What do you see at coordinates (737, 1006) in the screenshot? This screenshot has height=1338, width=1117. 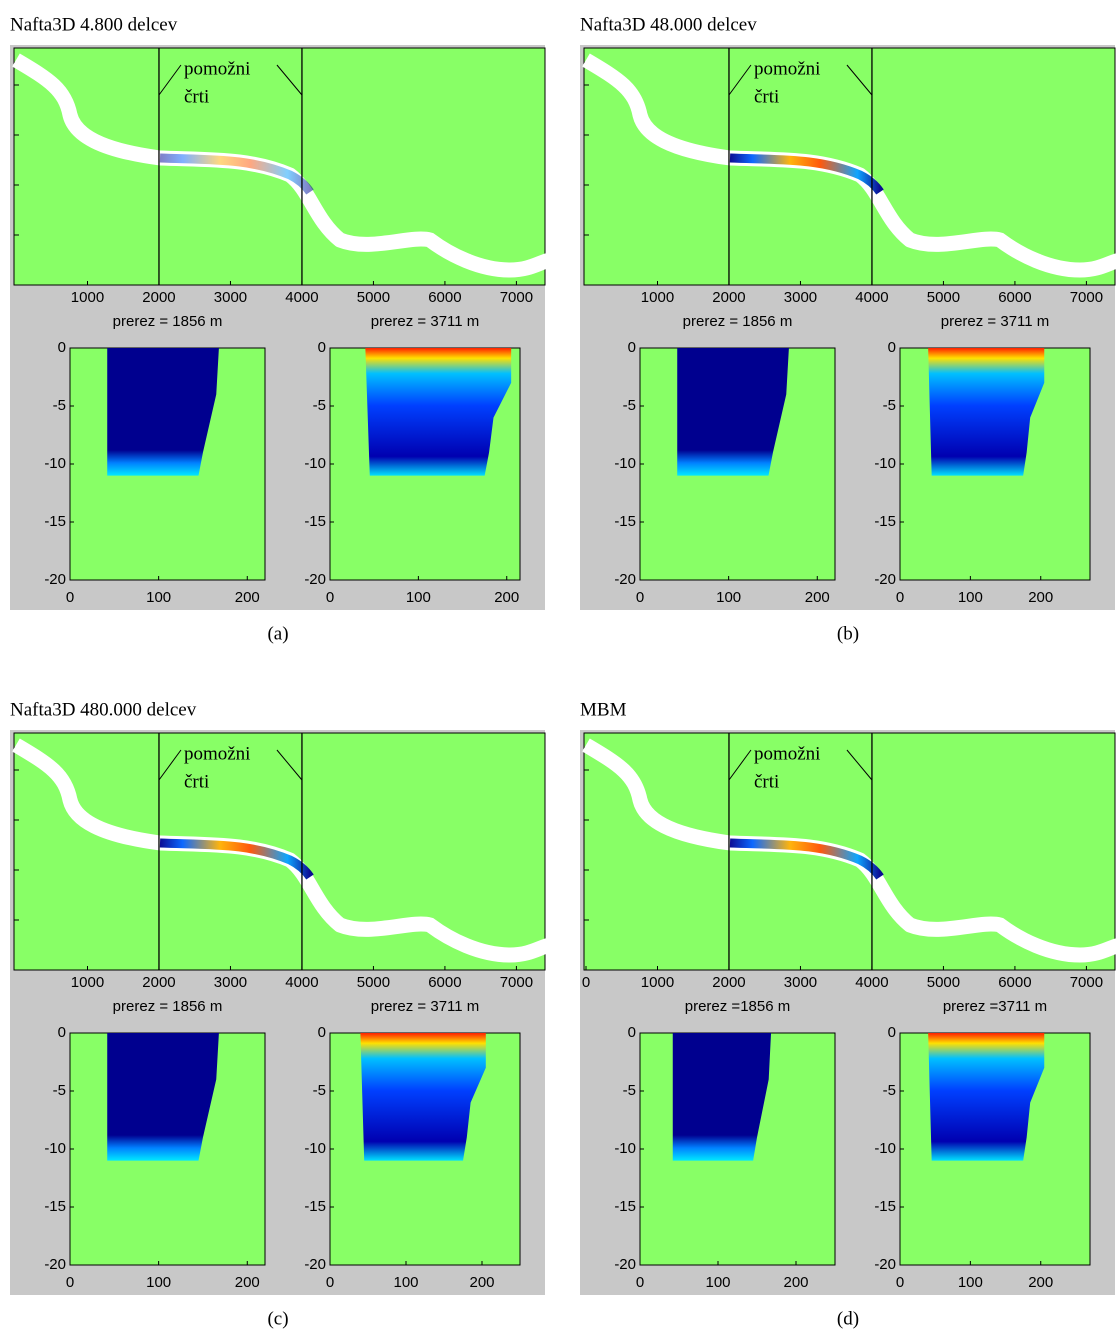 I see `section-title: prerez =1856 m` at bounding box center [737, 1006].